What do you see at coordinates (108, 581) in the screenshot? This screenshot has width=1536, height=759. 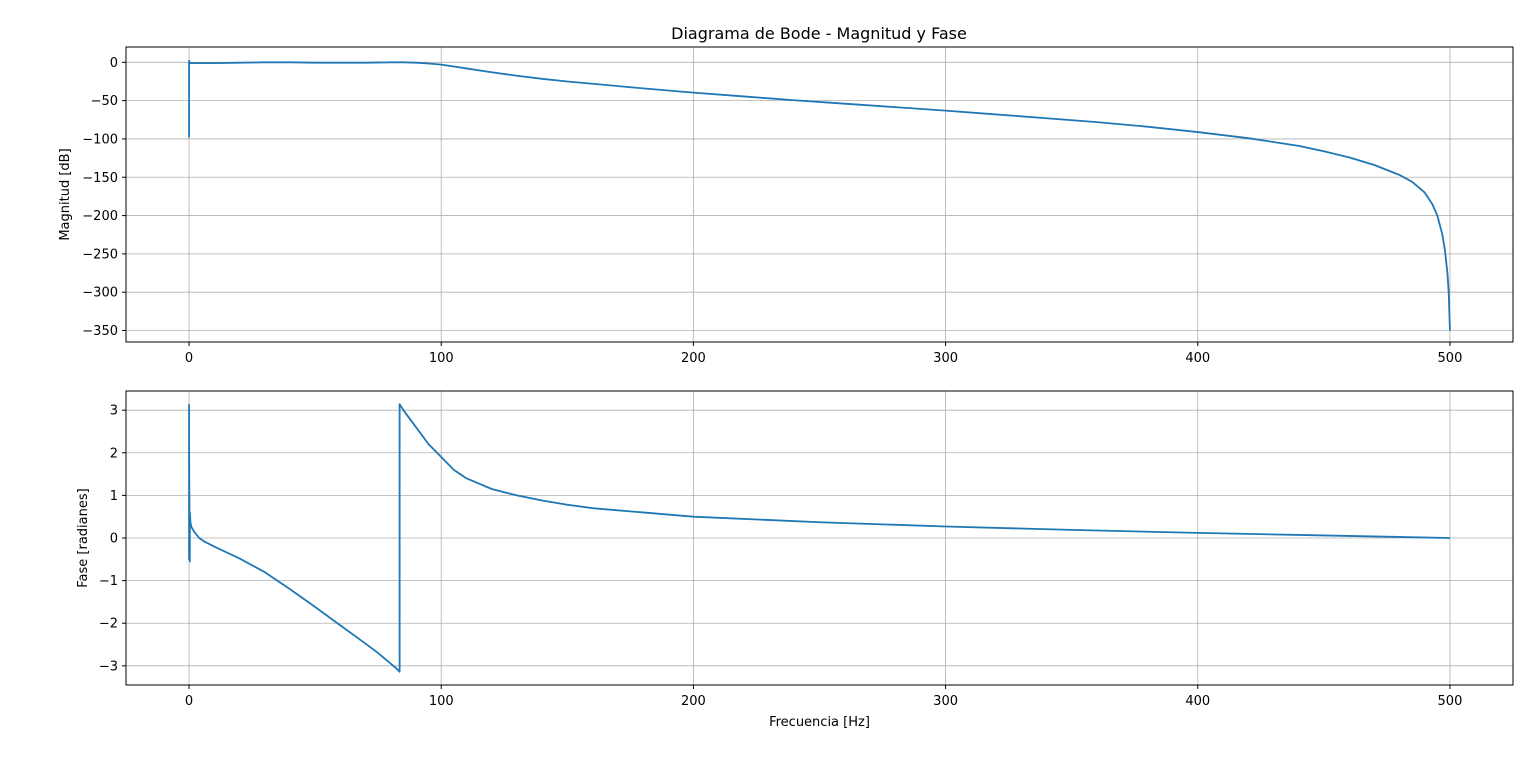 I see `phase-ytick-label: −1` at bounding box center [108, 581].